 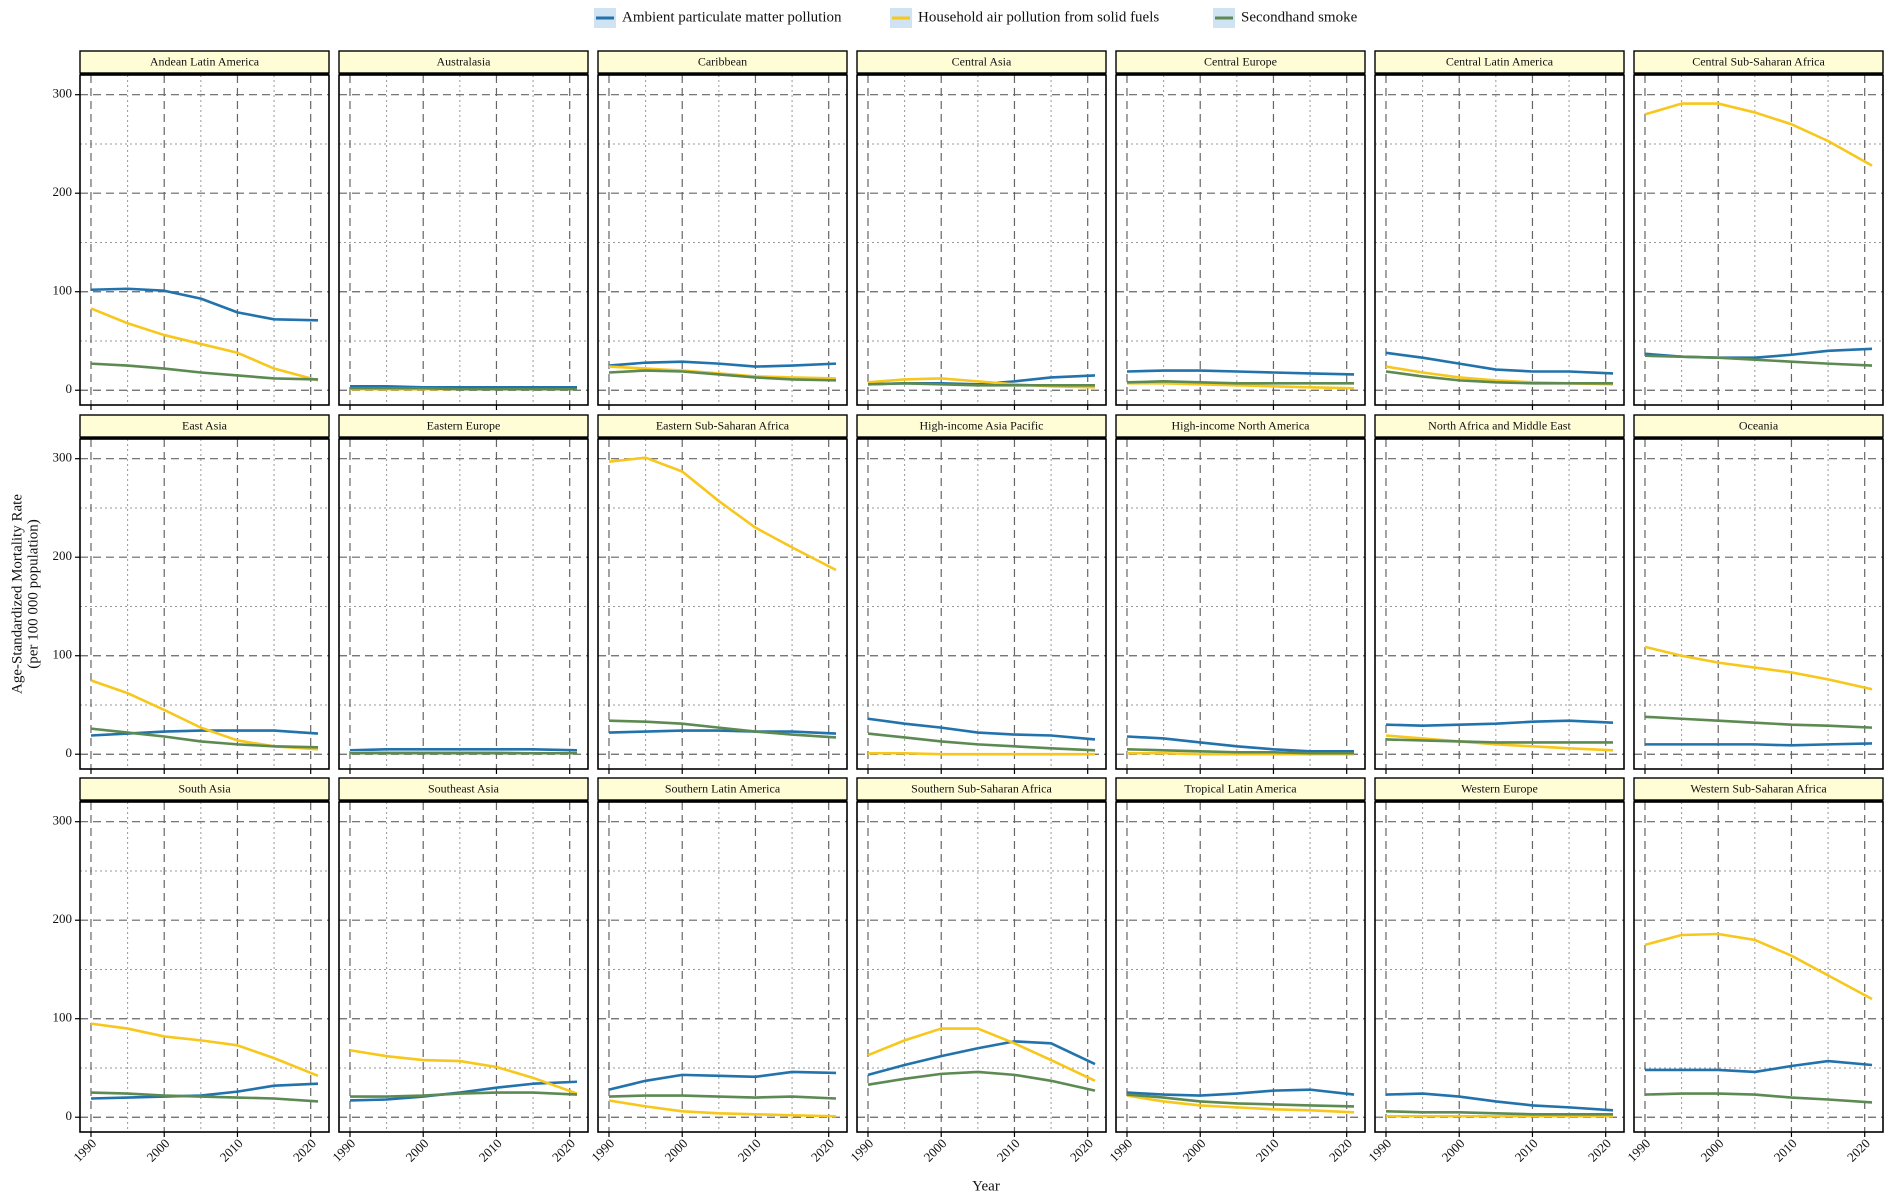 I want to click on panel: Eastern Europe, so click(x=463, y=594).